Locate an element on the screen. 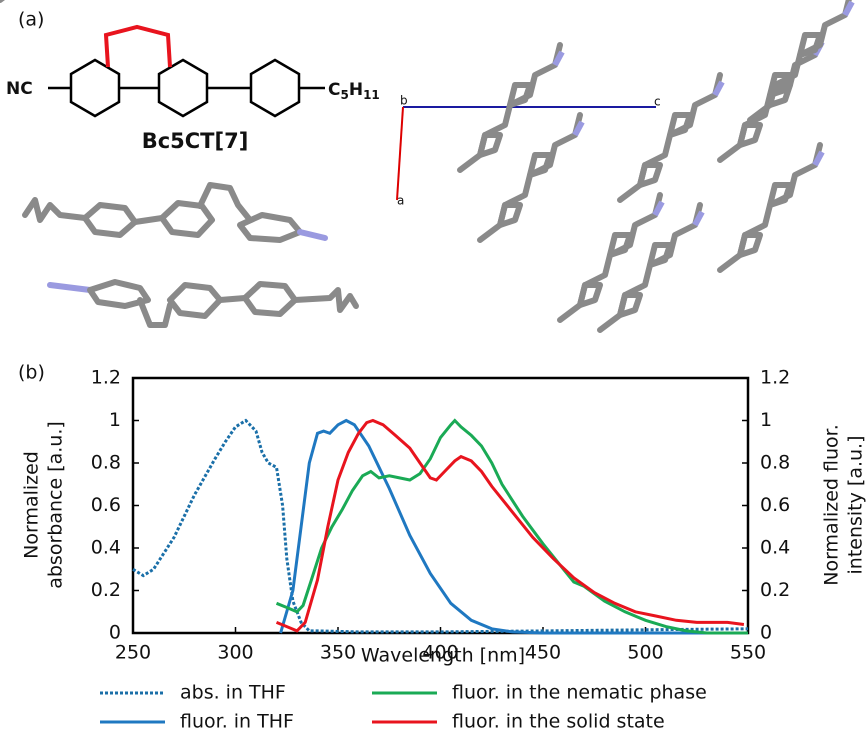  y-tick-label: 1.2 is located at coordinates (106, 378).